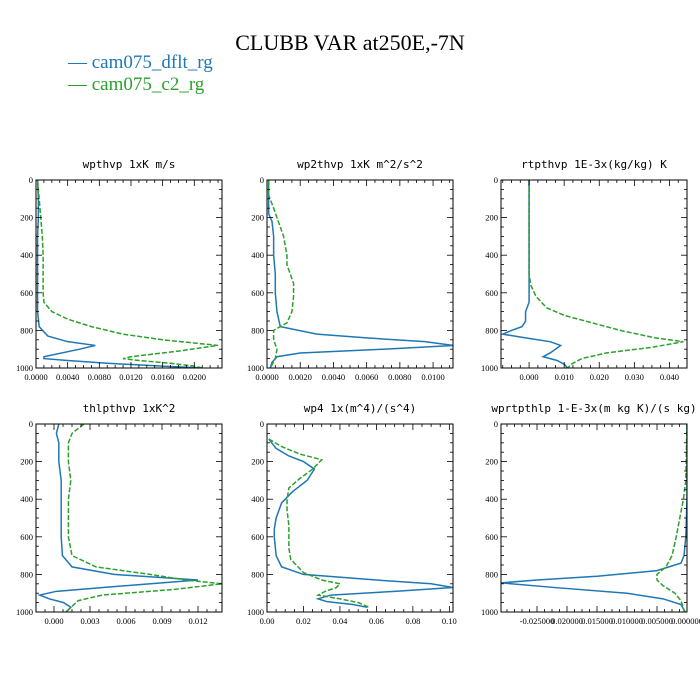 This screenshot has width=700, height=700. What do you see at coordinates (350, 42) in the screenshot?
I see `figure-title: CLUBB VAR at250E,-7N` at bounding box center [350, 42].